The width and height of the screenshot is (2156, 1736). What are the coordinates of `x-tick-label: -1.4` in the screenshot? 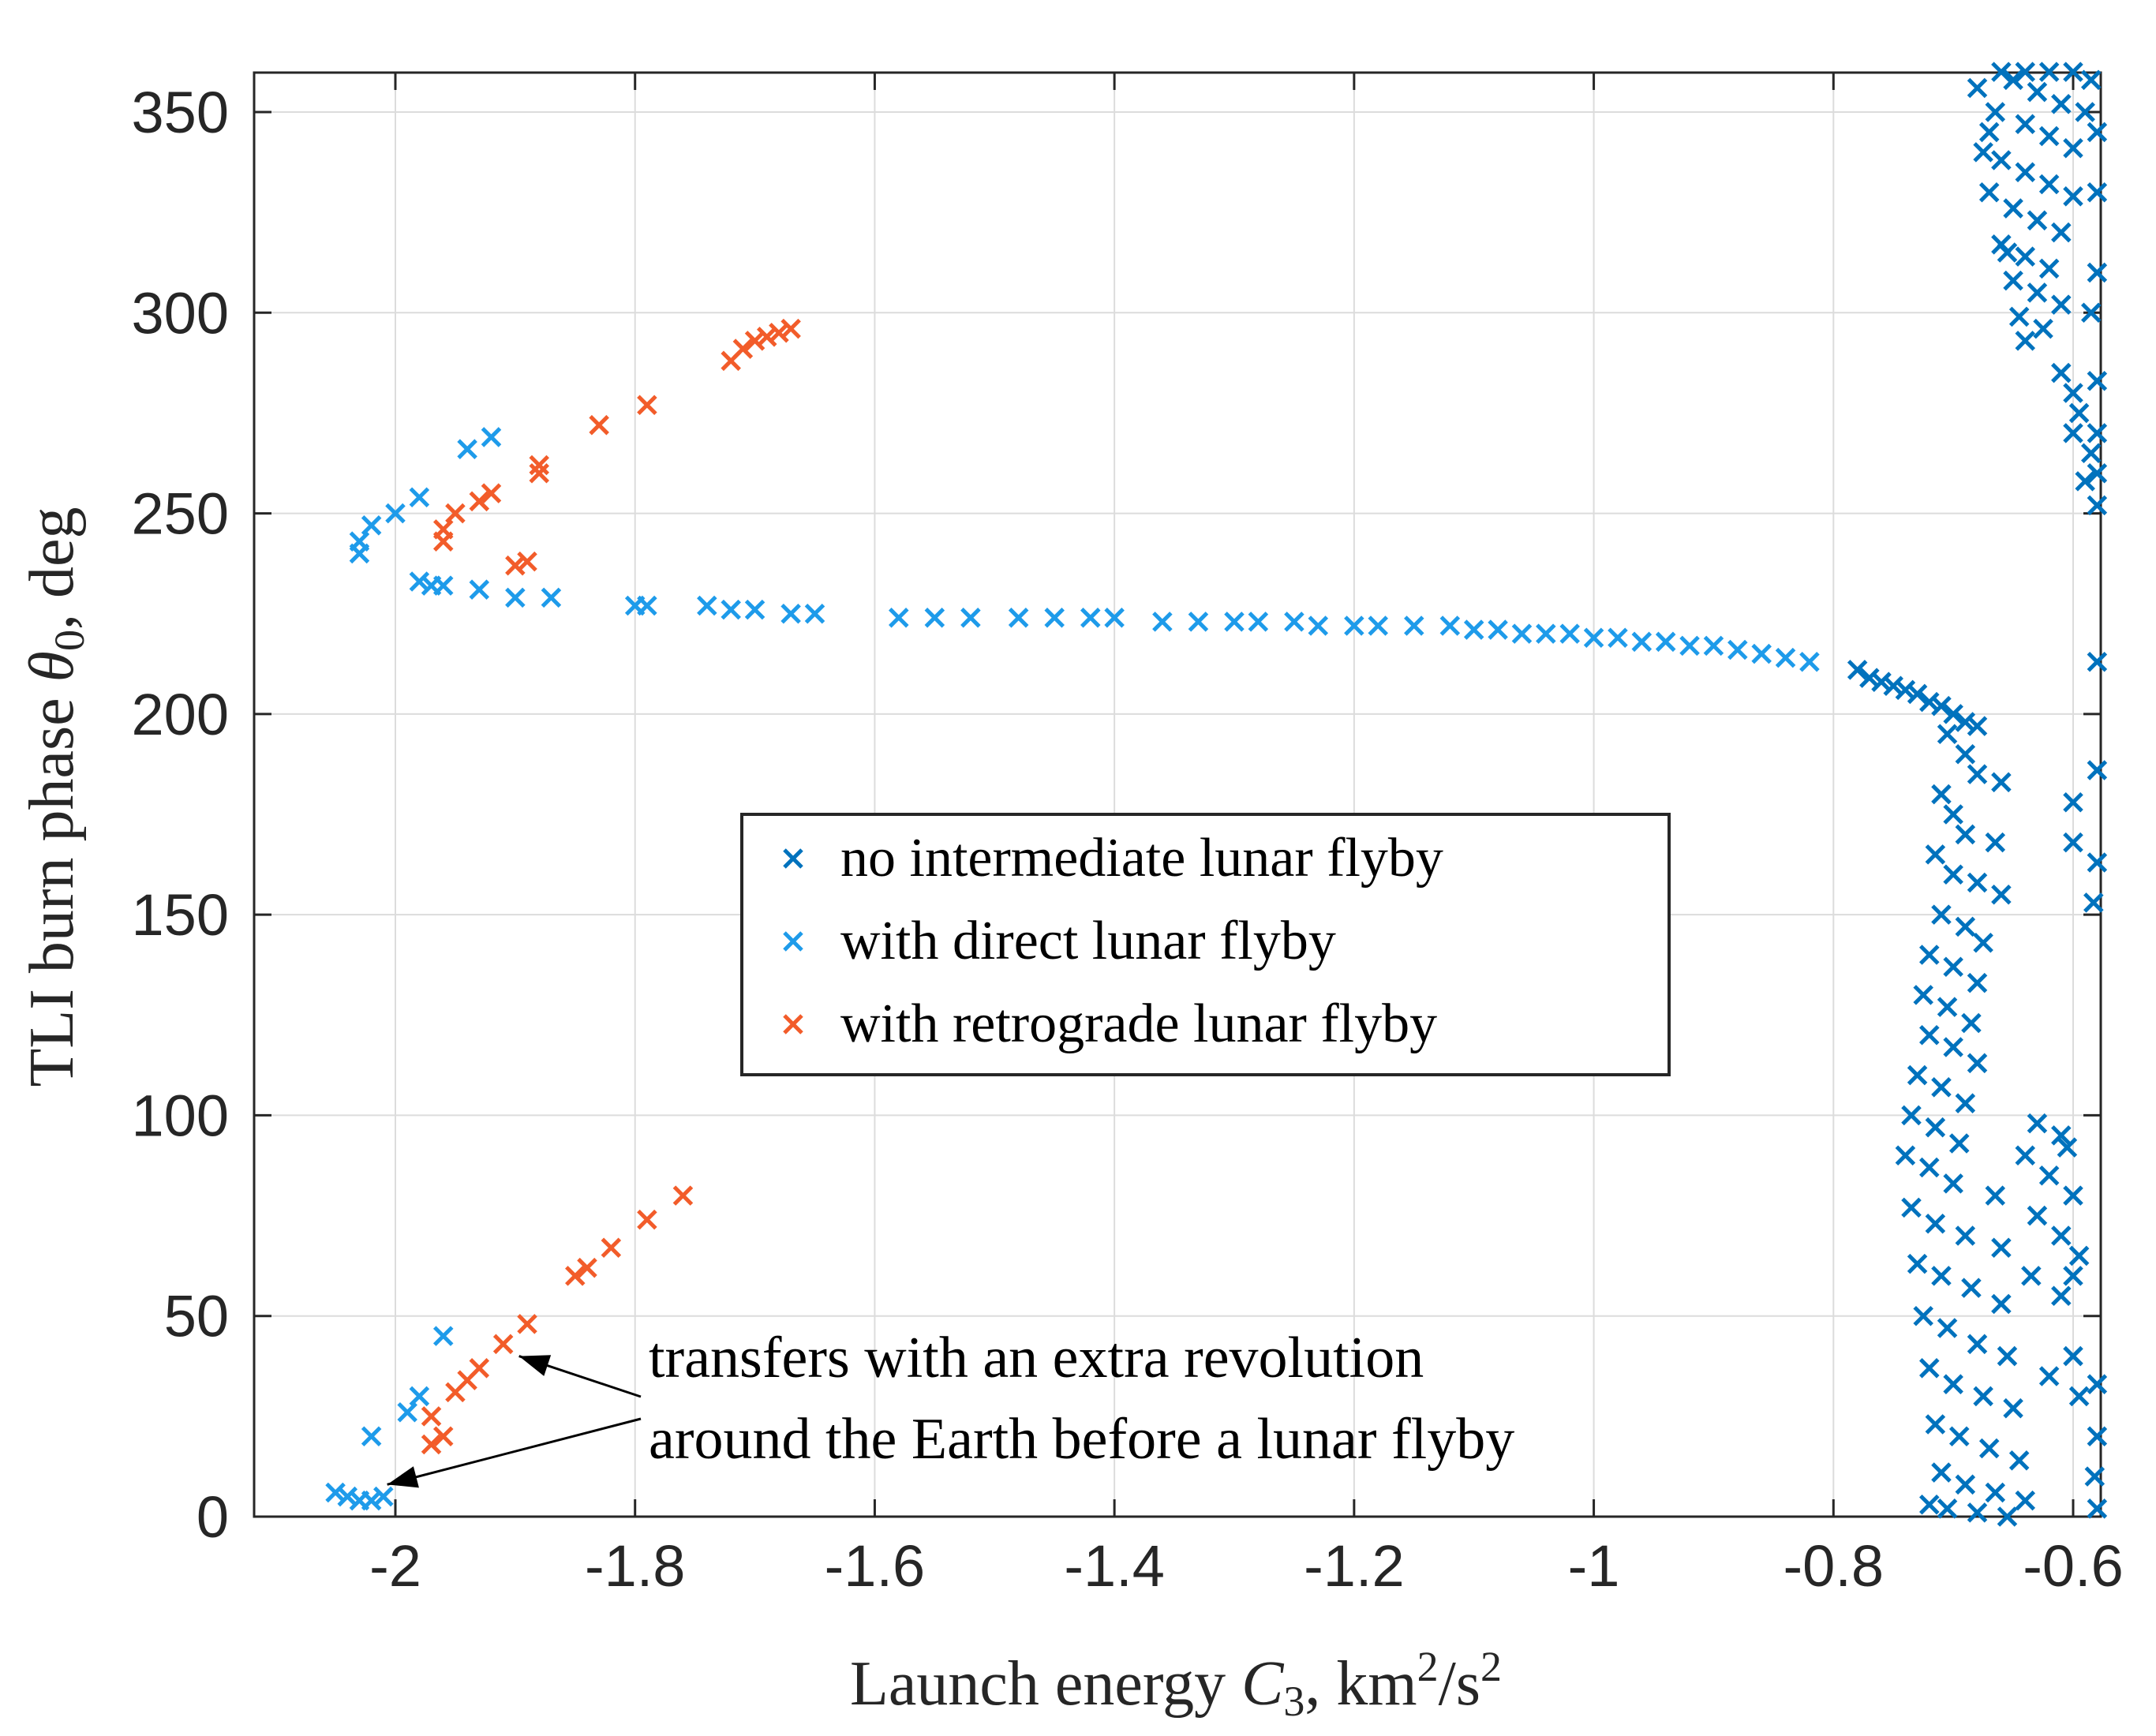 It's located at (1114, 1566).